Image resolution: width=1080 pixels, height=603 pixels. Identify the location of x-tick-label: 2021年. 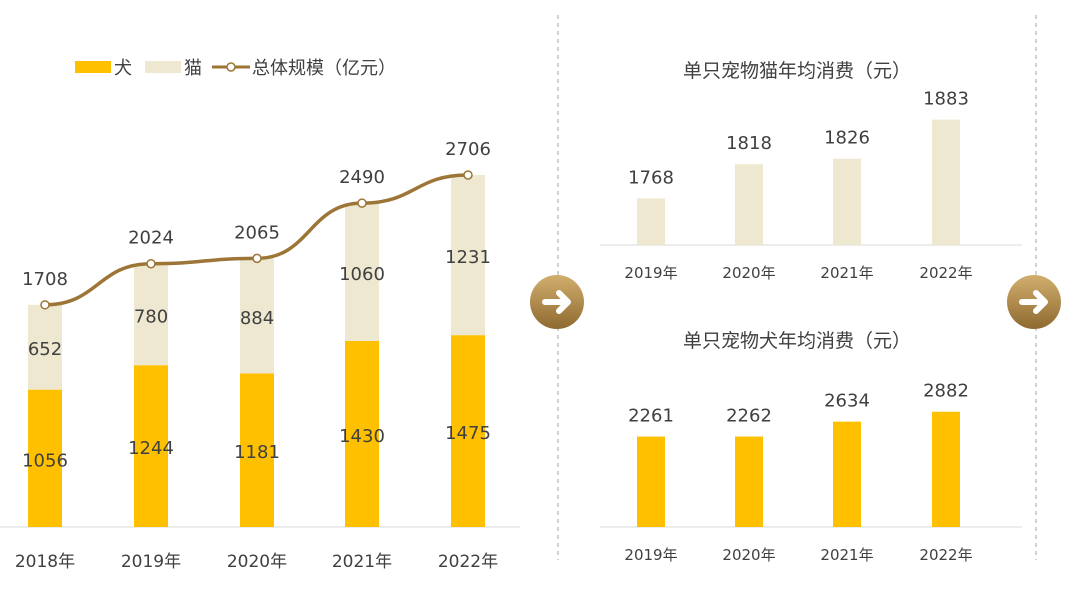
(362, 562).